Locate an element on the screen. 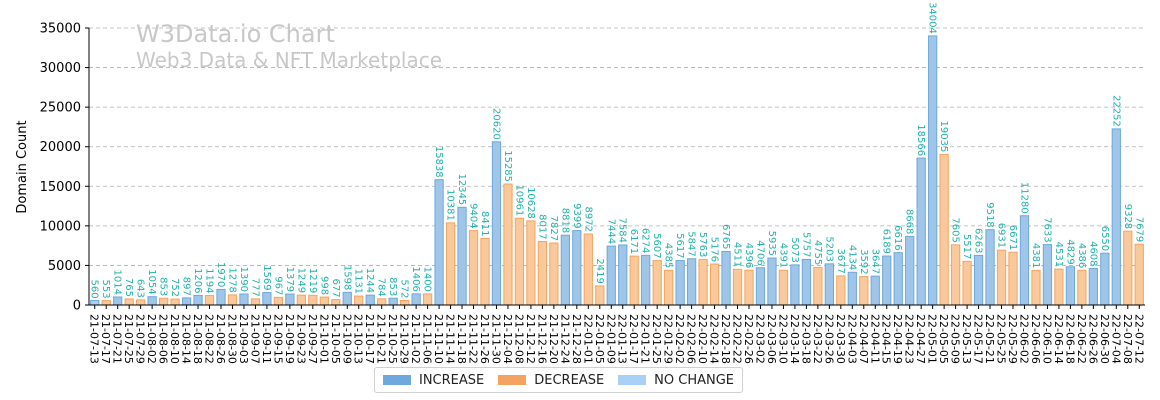  x-tick-label: 21-12-12 is located at coordinates (530, 339).